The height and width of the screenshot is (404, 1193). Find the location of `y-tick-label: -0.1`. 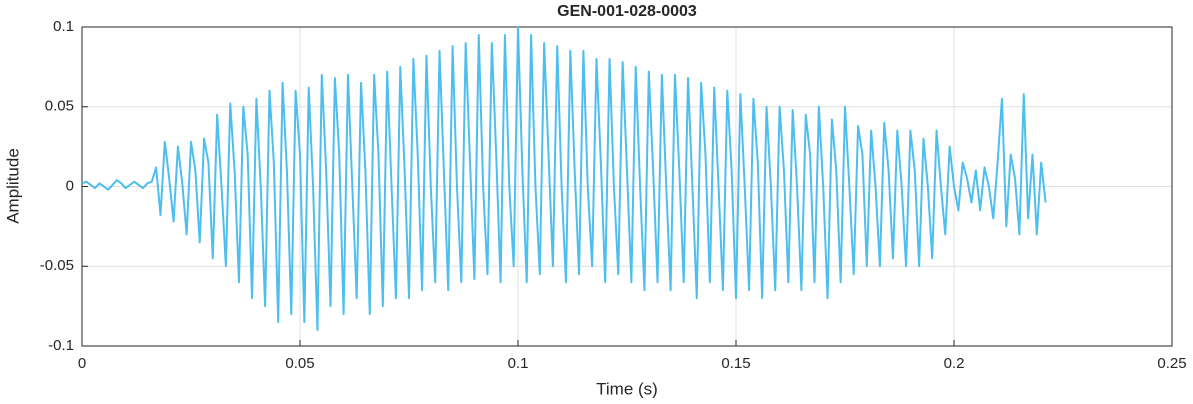

y-tick-label: -0.1 is located at coordinates (61, 345).